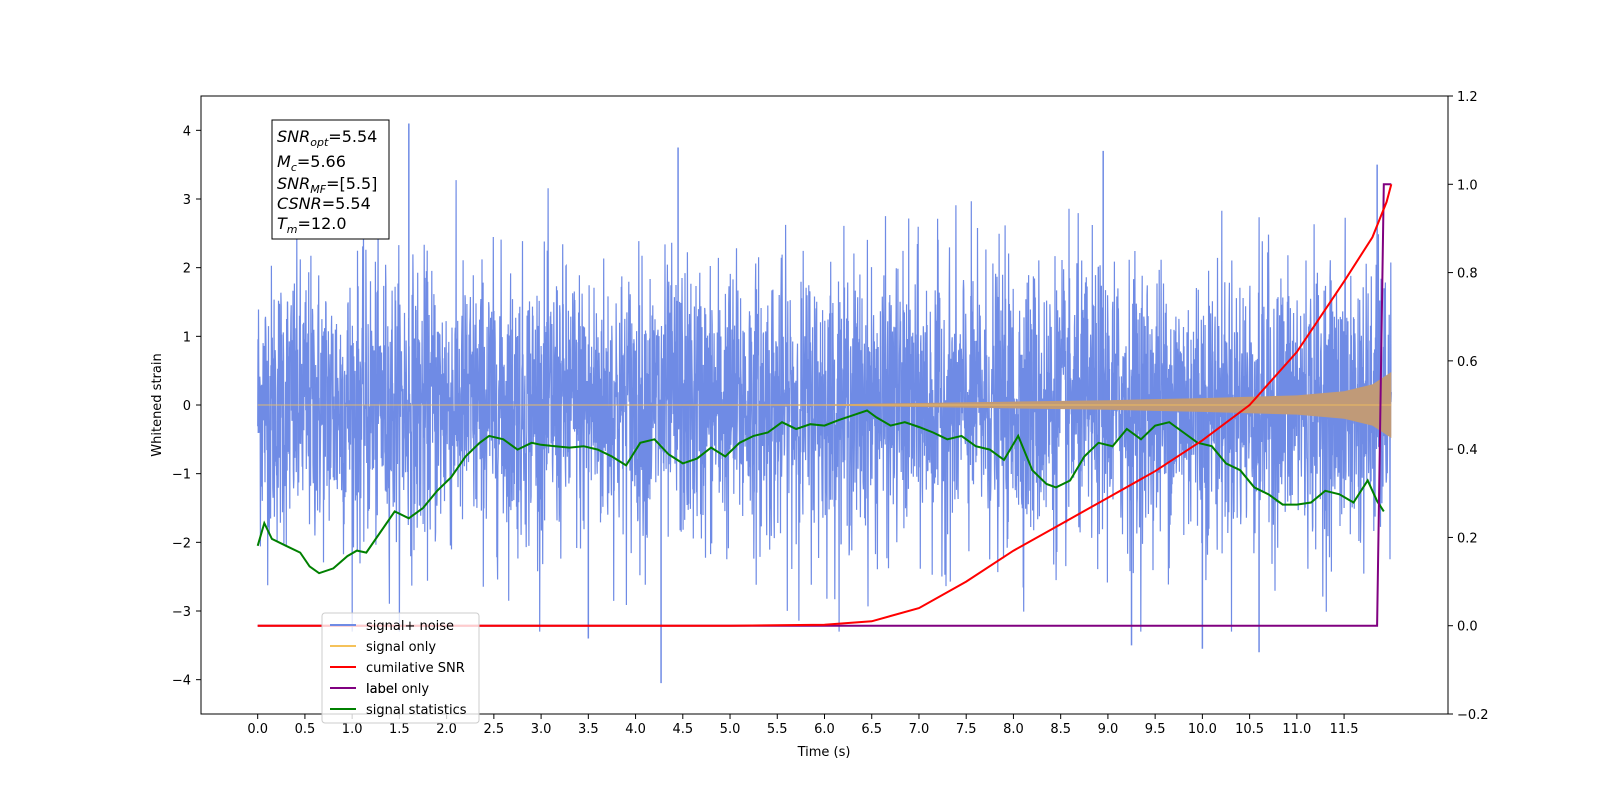 This screenshot has height=800, width=1600. Describe the element at coordinates (777, 729) in the screenshot. I see `x-tick-label: 5.5` at that location.